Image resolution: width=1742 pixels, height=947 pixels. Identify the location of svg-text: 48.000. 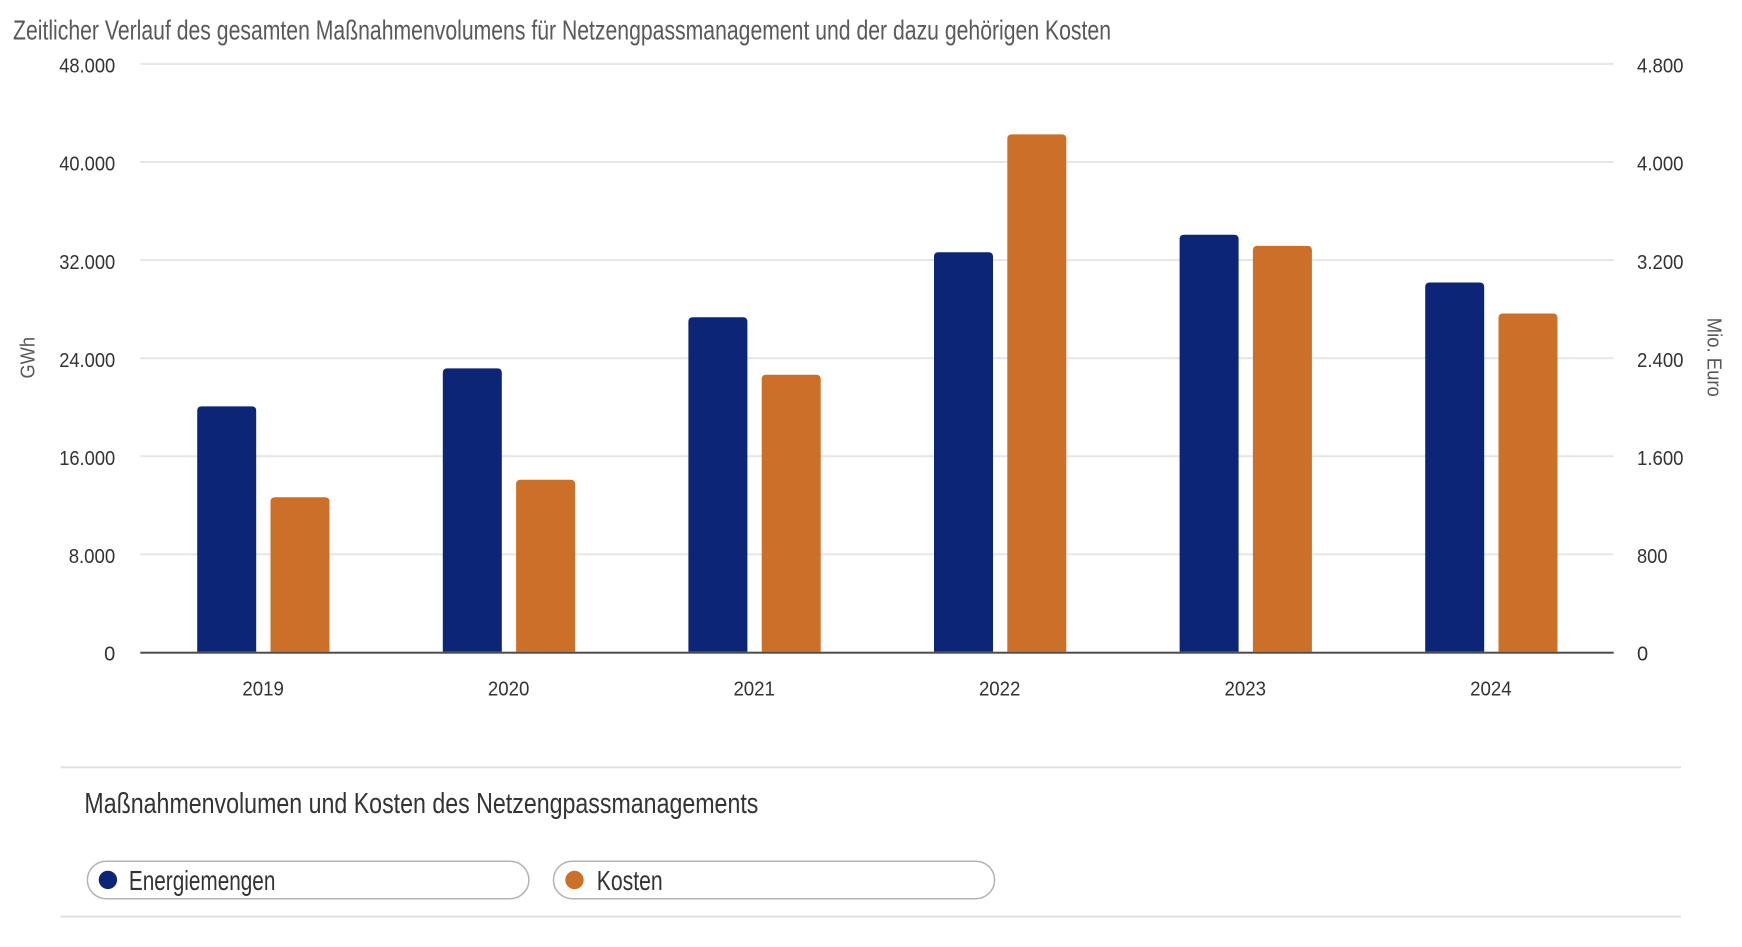
(87, 67).